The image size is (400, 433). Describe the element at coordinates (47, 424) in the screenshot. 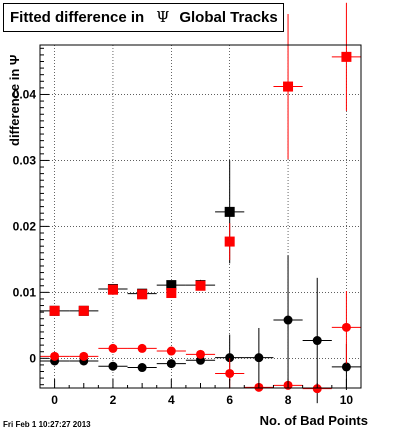

I see `date-stamp: Fri Feb 1 10:27:27 2013` at that location.